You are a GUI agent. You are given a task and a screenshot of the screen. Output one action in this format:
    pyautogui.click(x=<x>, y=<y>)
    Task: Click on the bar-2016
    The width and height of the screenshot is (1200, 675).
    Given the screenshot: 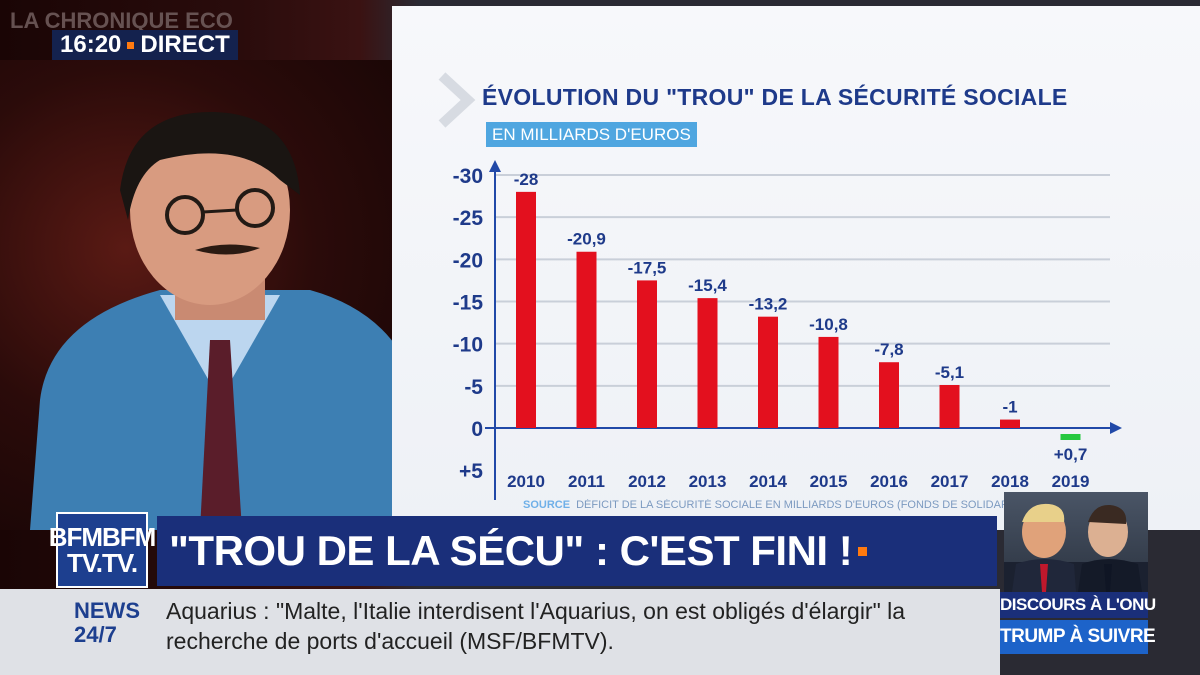 What is the action you would take?
    pyautogui.click(x=889, y=395)
    